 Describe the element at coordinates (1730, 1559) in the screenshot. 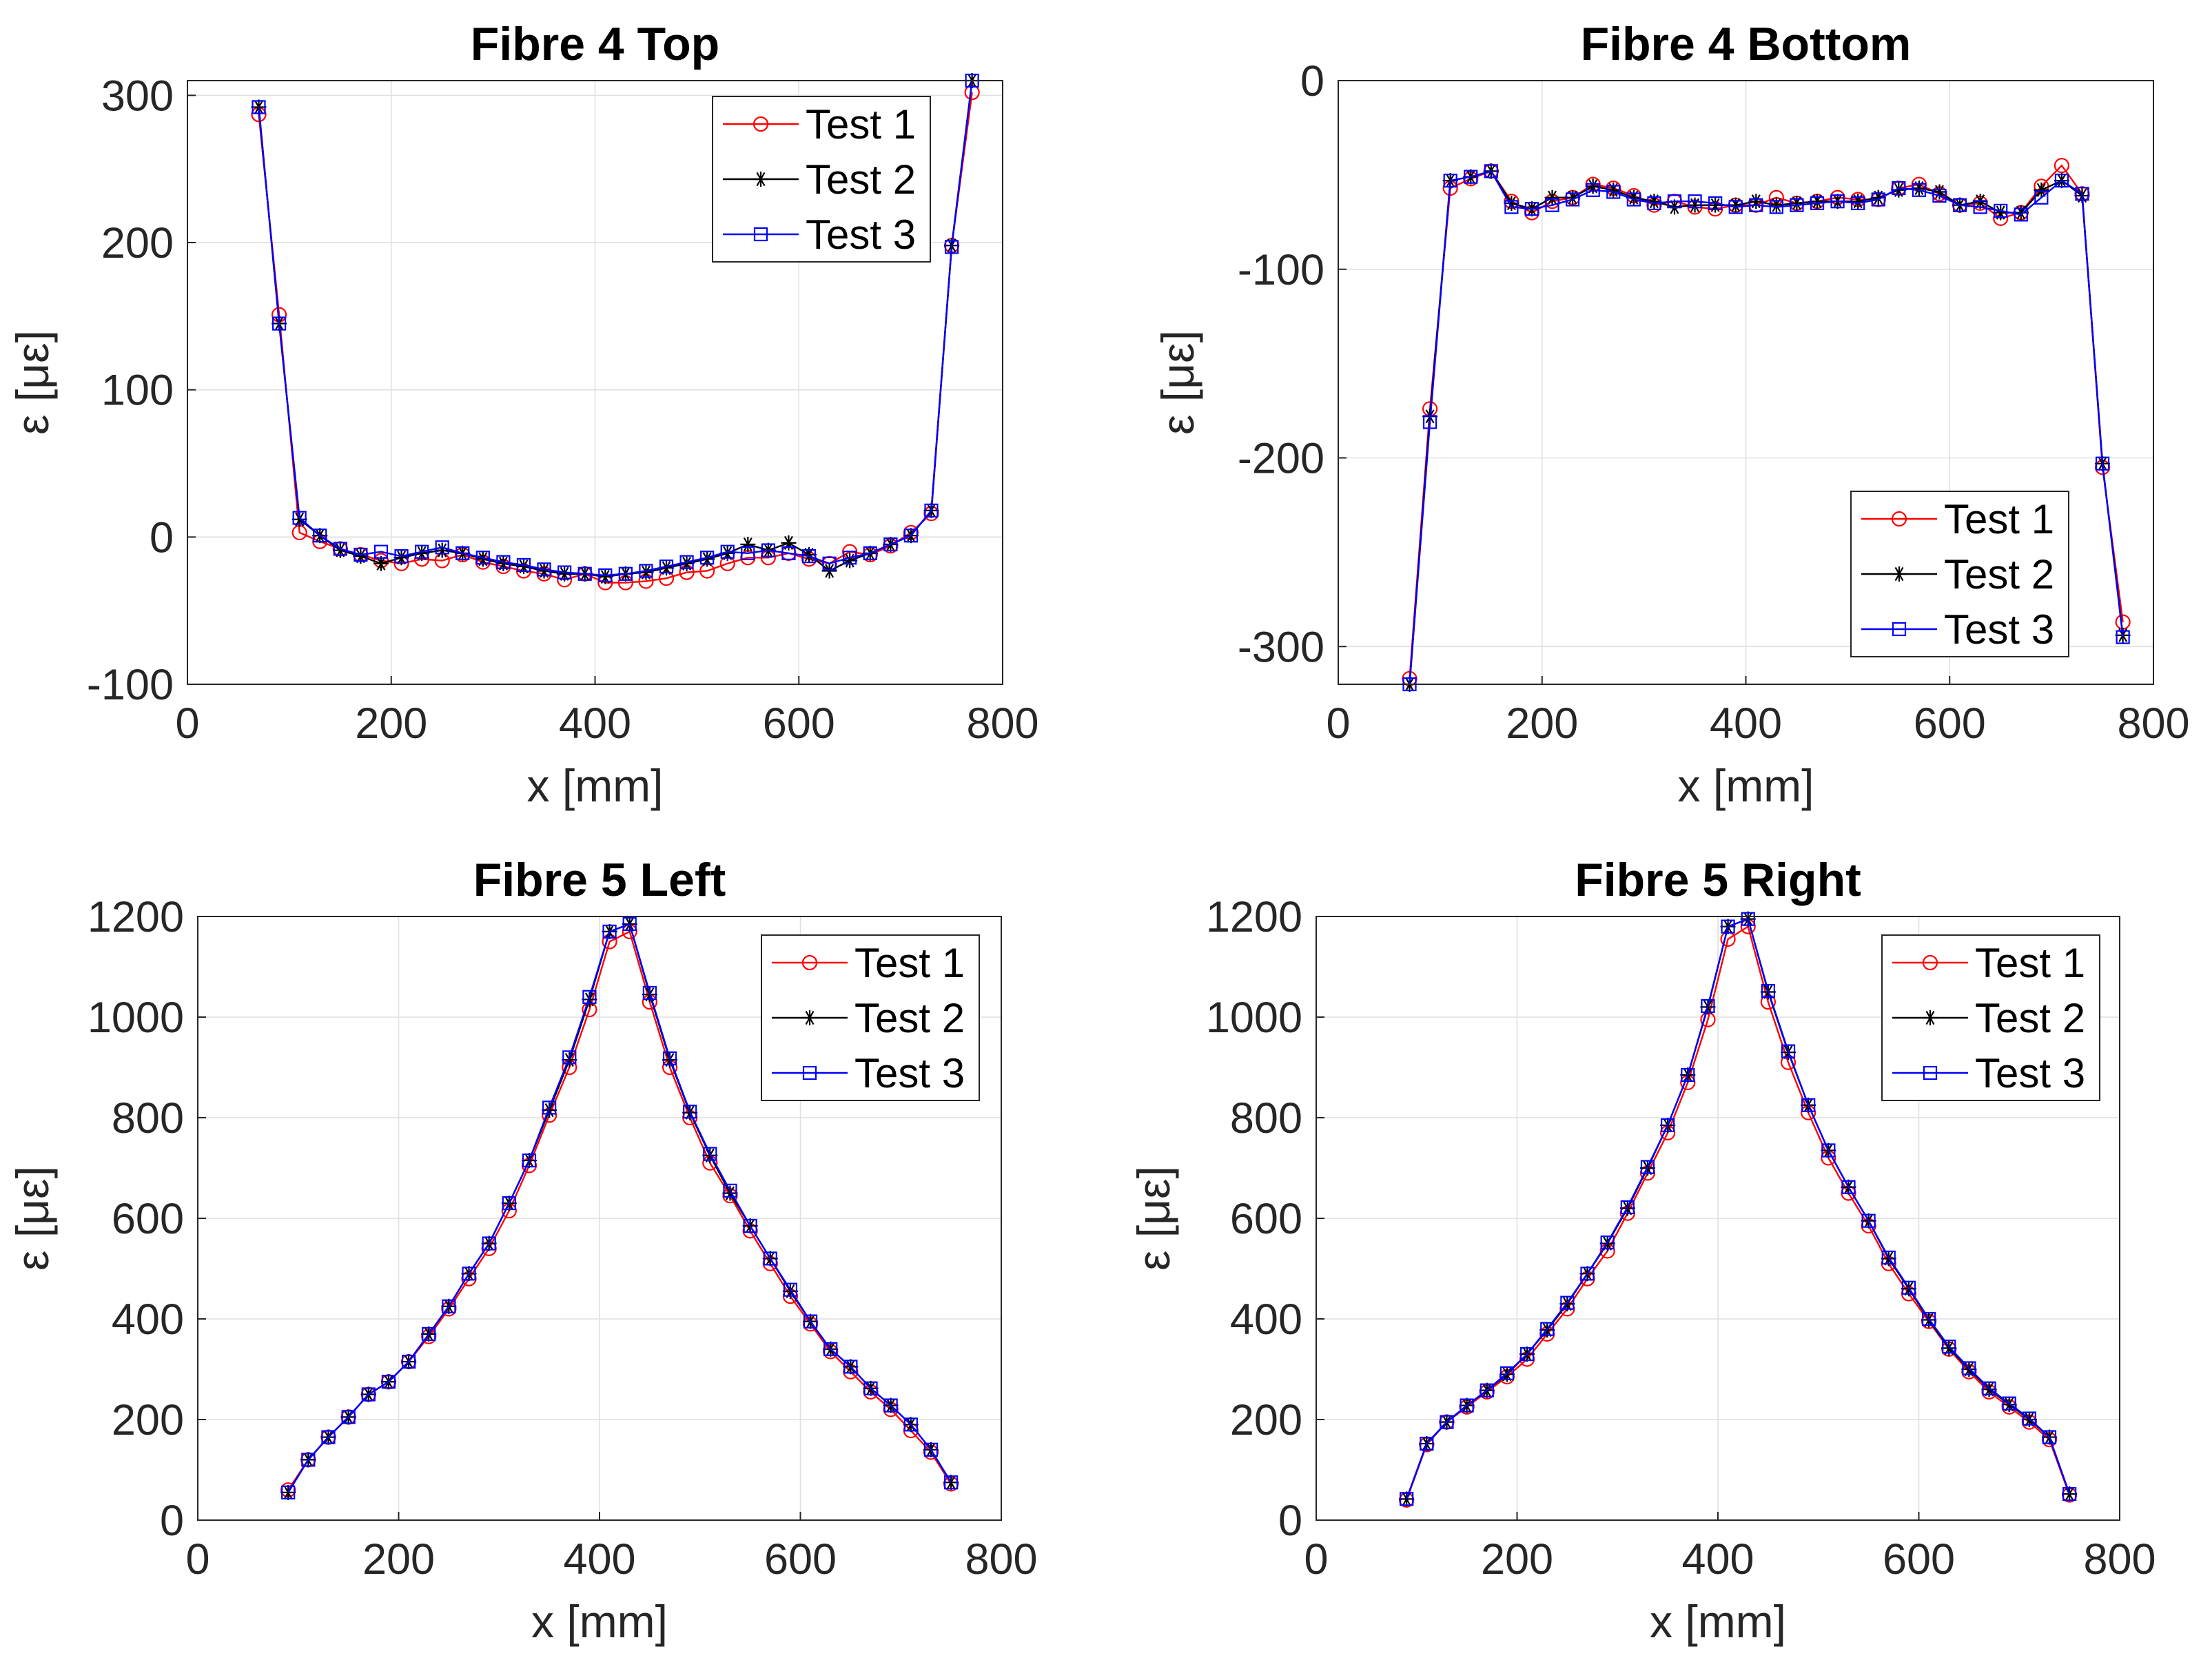

I see `x-tick-labels: 0 200 400 600 800` at that location.